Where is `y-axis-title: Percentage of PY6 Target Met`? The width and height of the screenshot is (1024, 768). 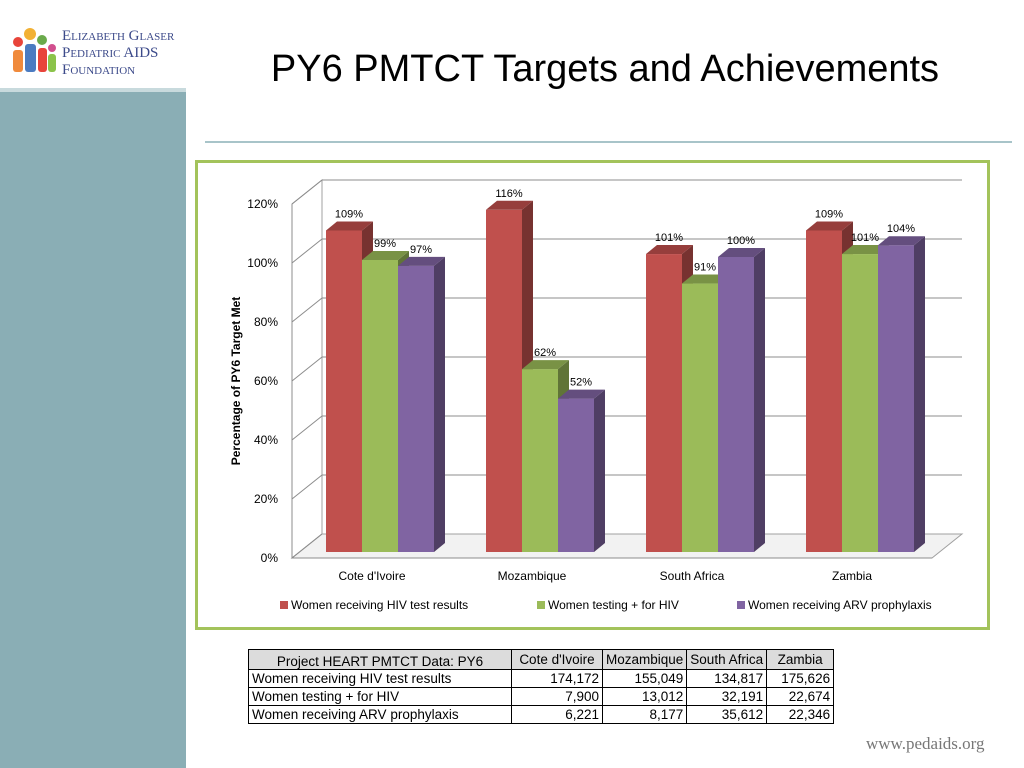 y-axis-title: Percentage of PY6 Target Met is located at coordinates (236, 381).